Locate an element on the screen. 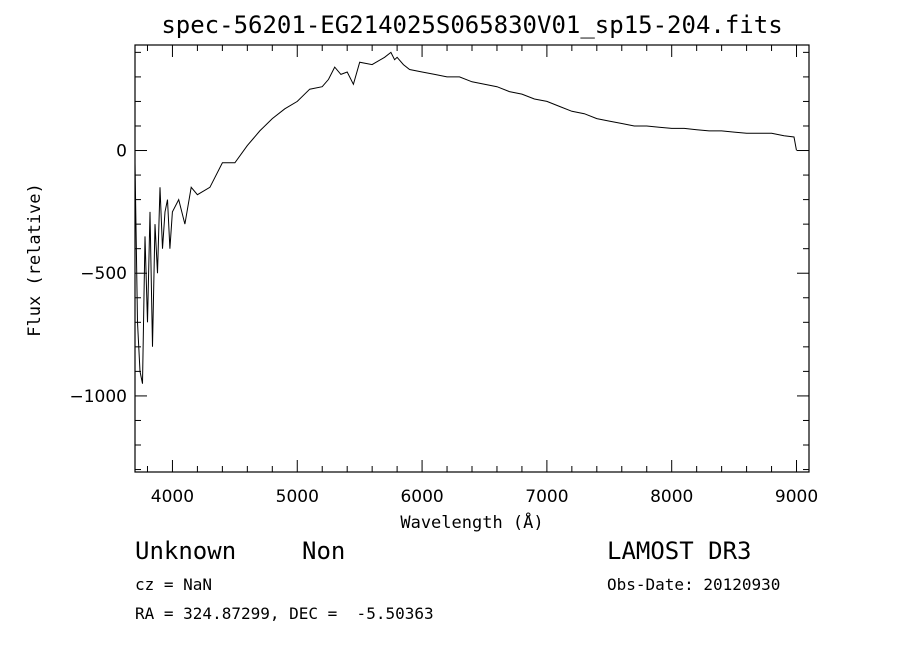  x-axis-label: Wavelength (Å) is located at coordinates (471, 522).